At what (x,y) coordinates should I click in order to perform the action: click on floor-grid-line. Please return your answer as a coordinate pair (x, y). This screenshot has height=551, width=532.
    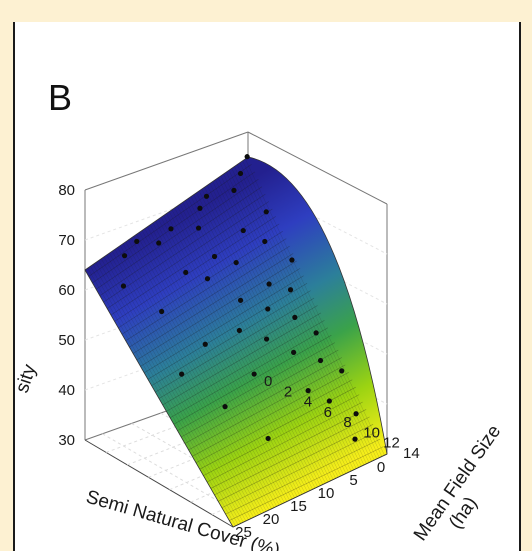
    Looking at the image, I should click on (176, 476).